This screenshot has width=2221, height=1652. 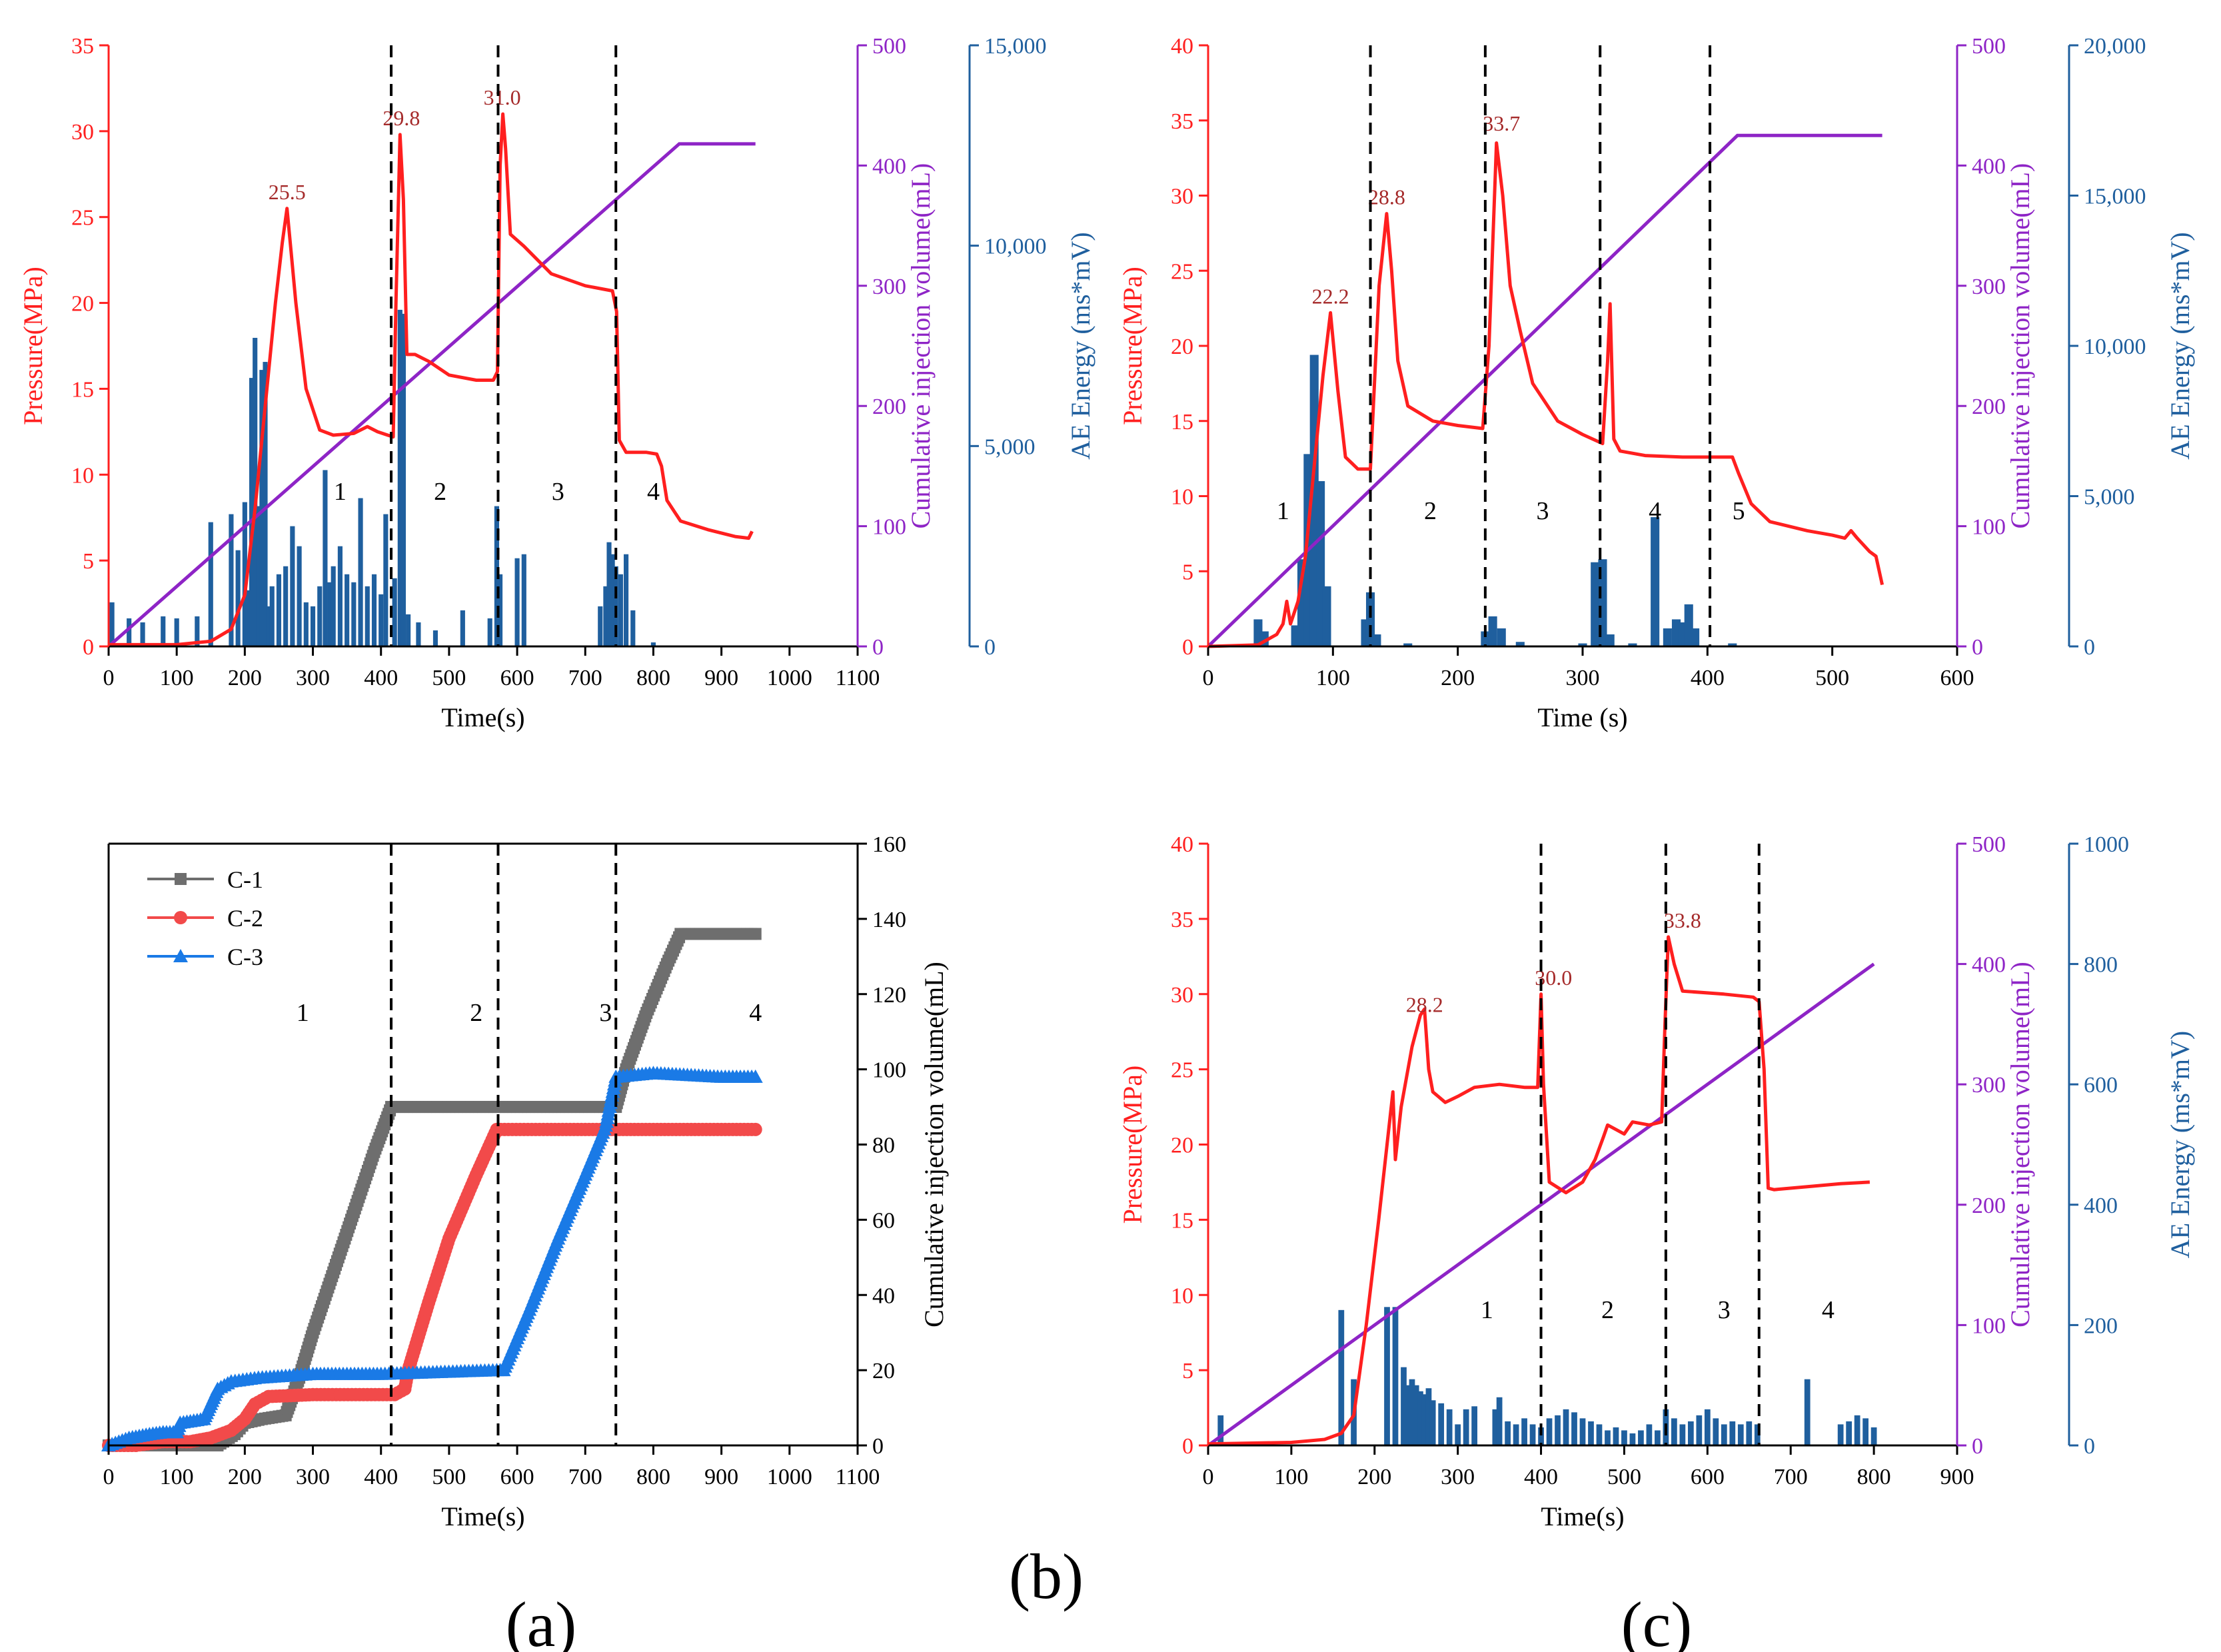 I want to click on volume-axis-tick-label: 40, so click(x=883, y=1295).